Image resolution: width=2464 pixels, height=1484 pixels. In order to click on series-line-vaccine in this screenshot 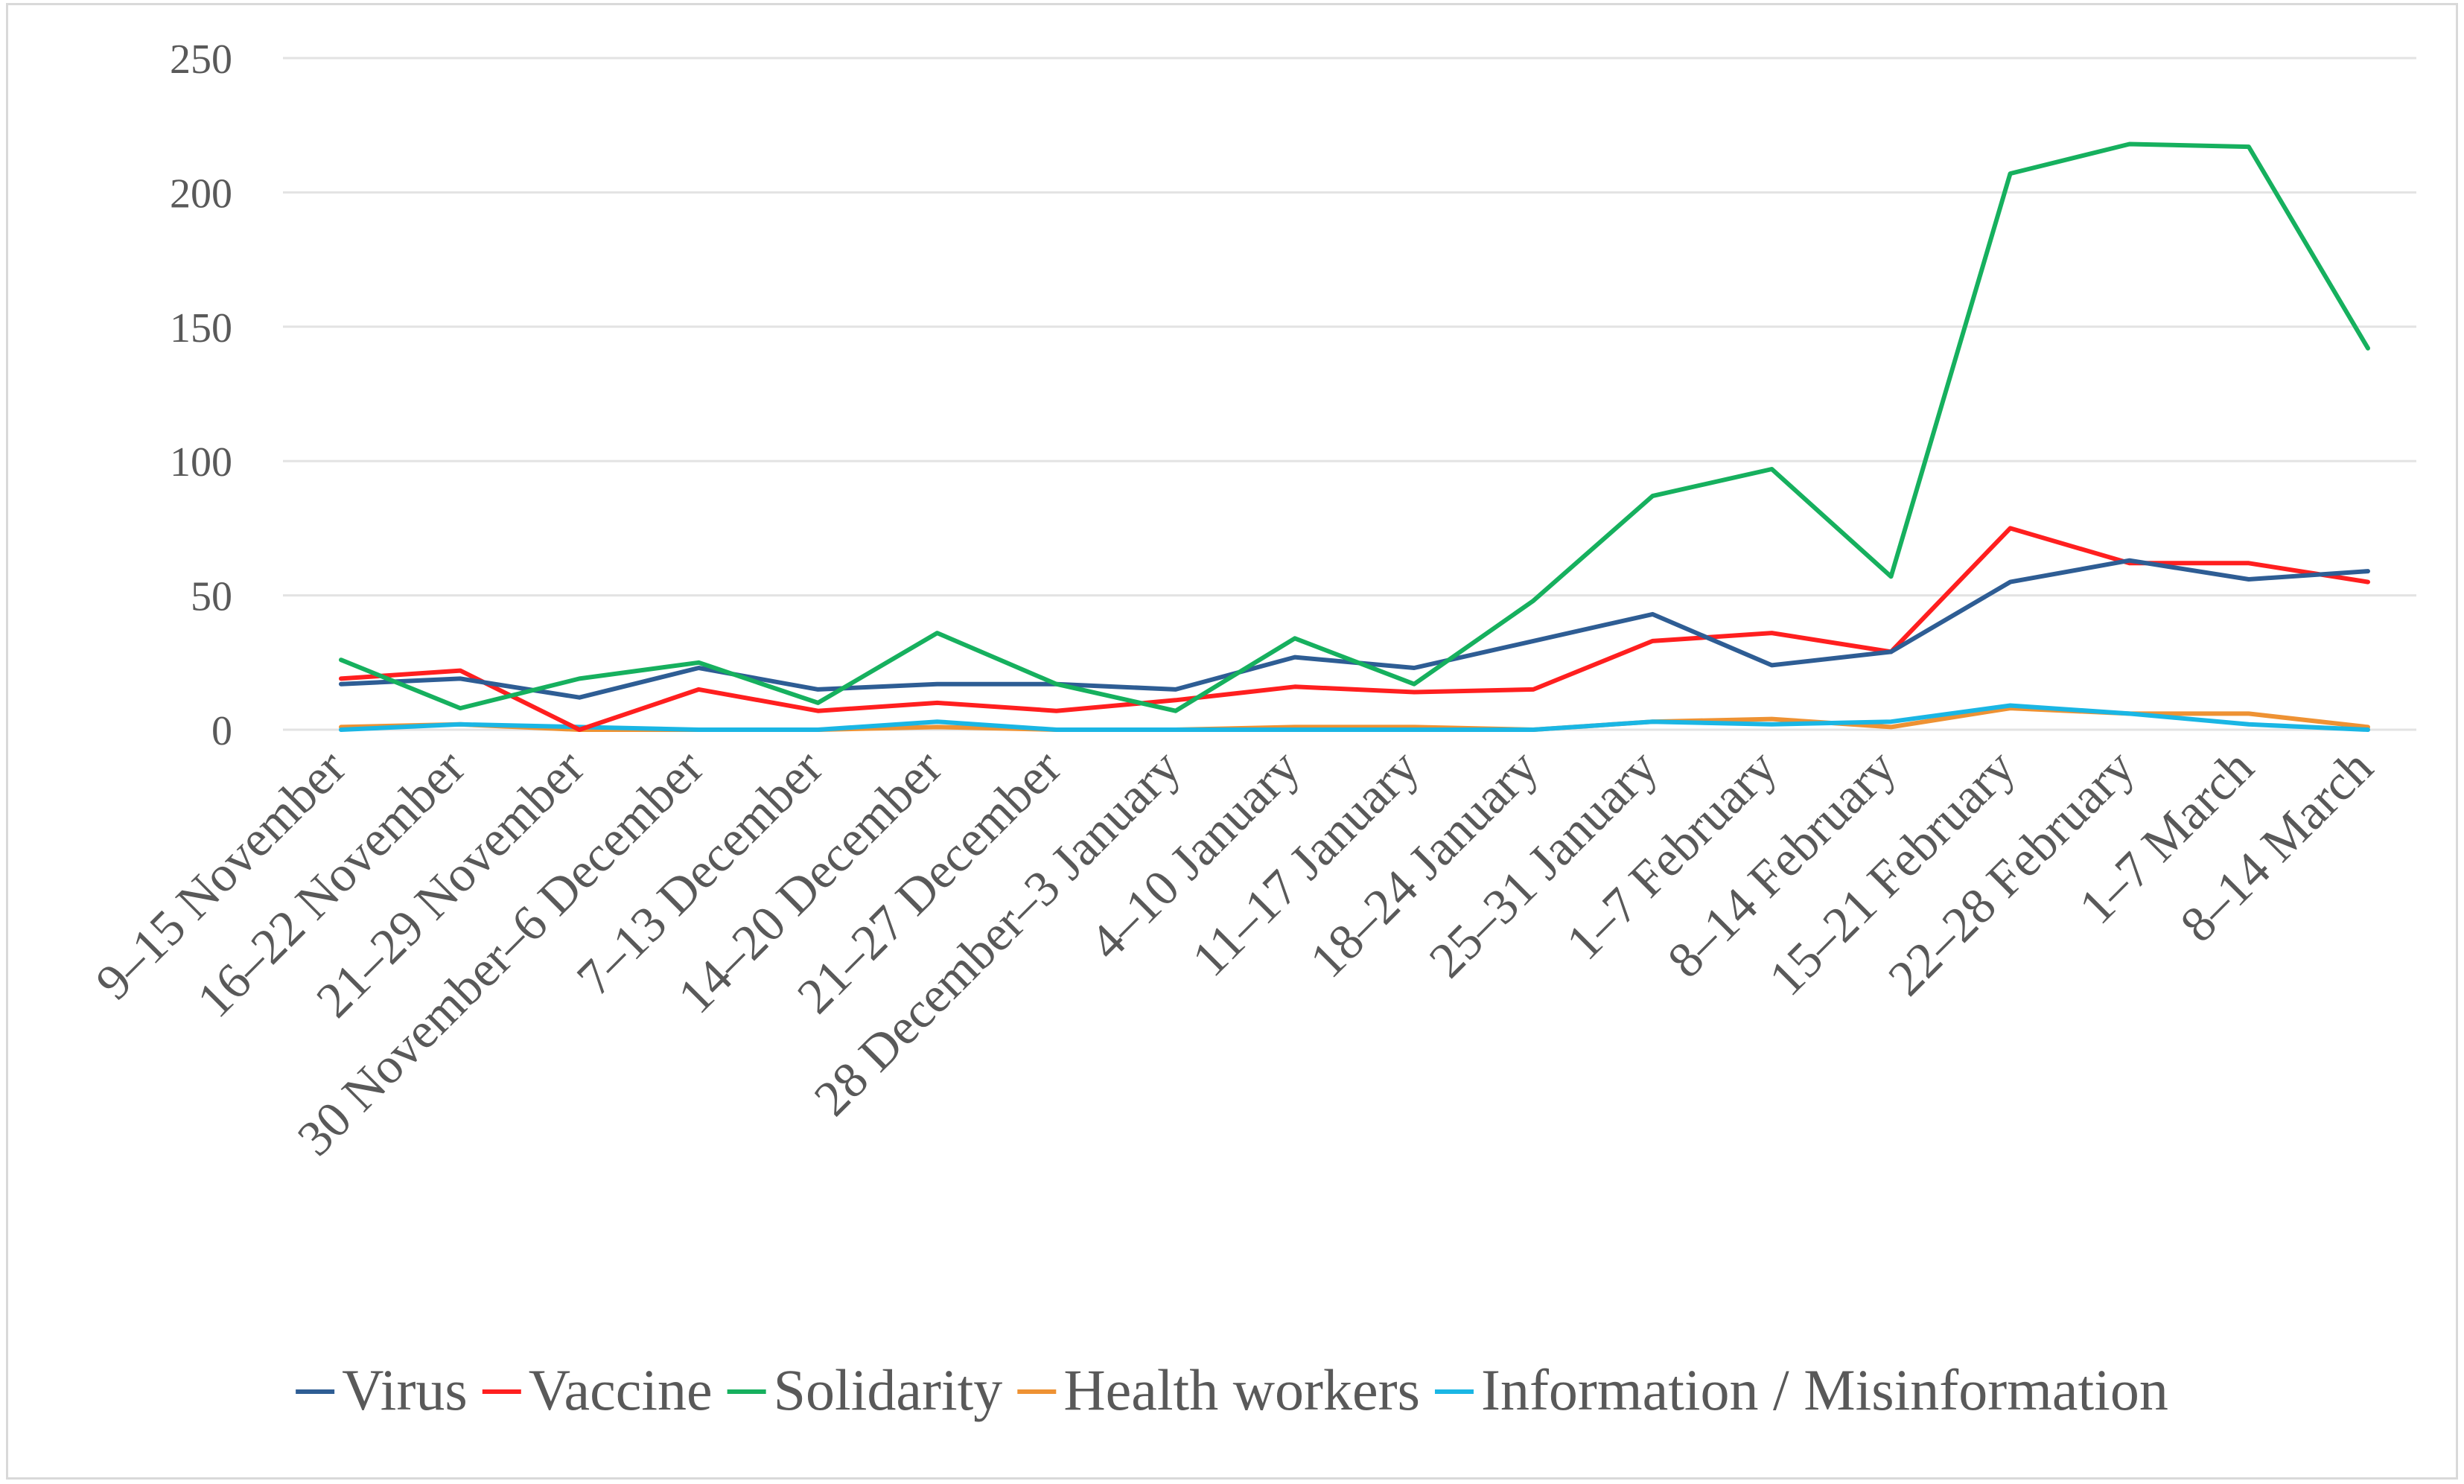, I will do `click(1354, 629)`.